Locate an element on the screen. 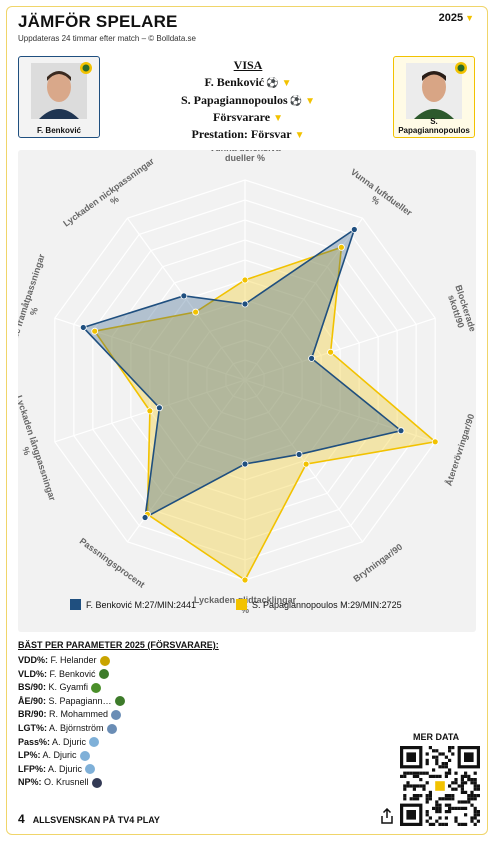 This screenshot has width=496, height=841. player-card-left: F. Benković is located at coordinates (59, 97).